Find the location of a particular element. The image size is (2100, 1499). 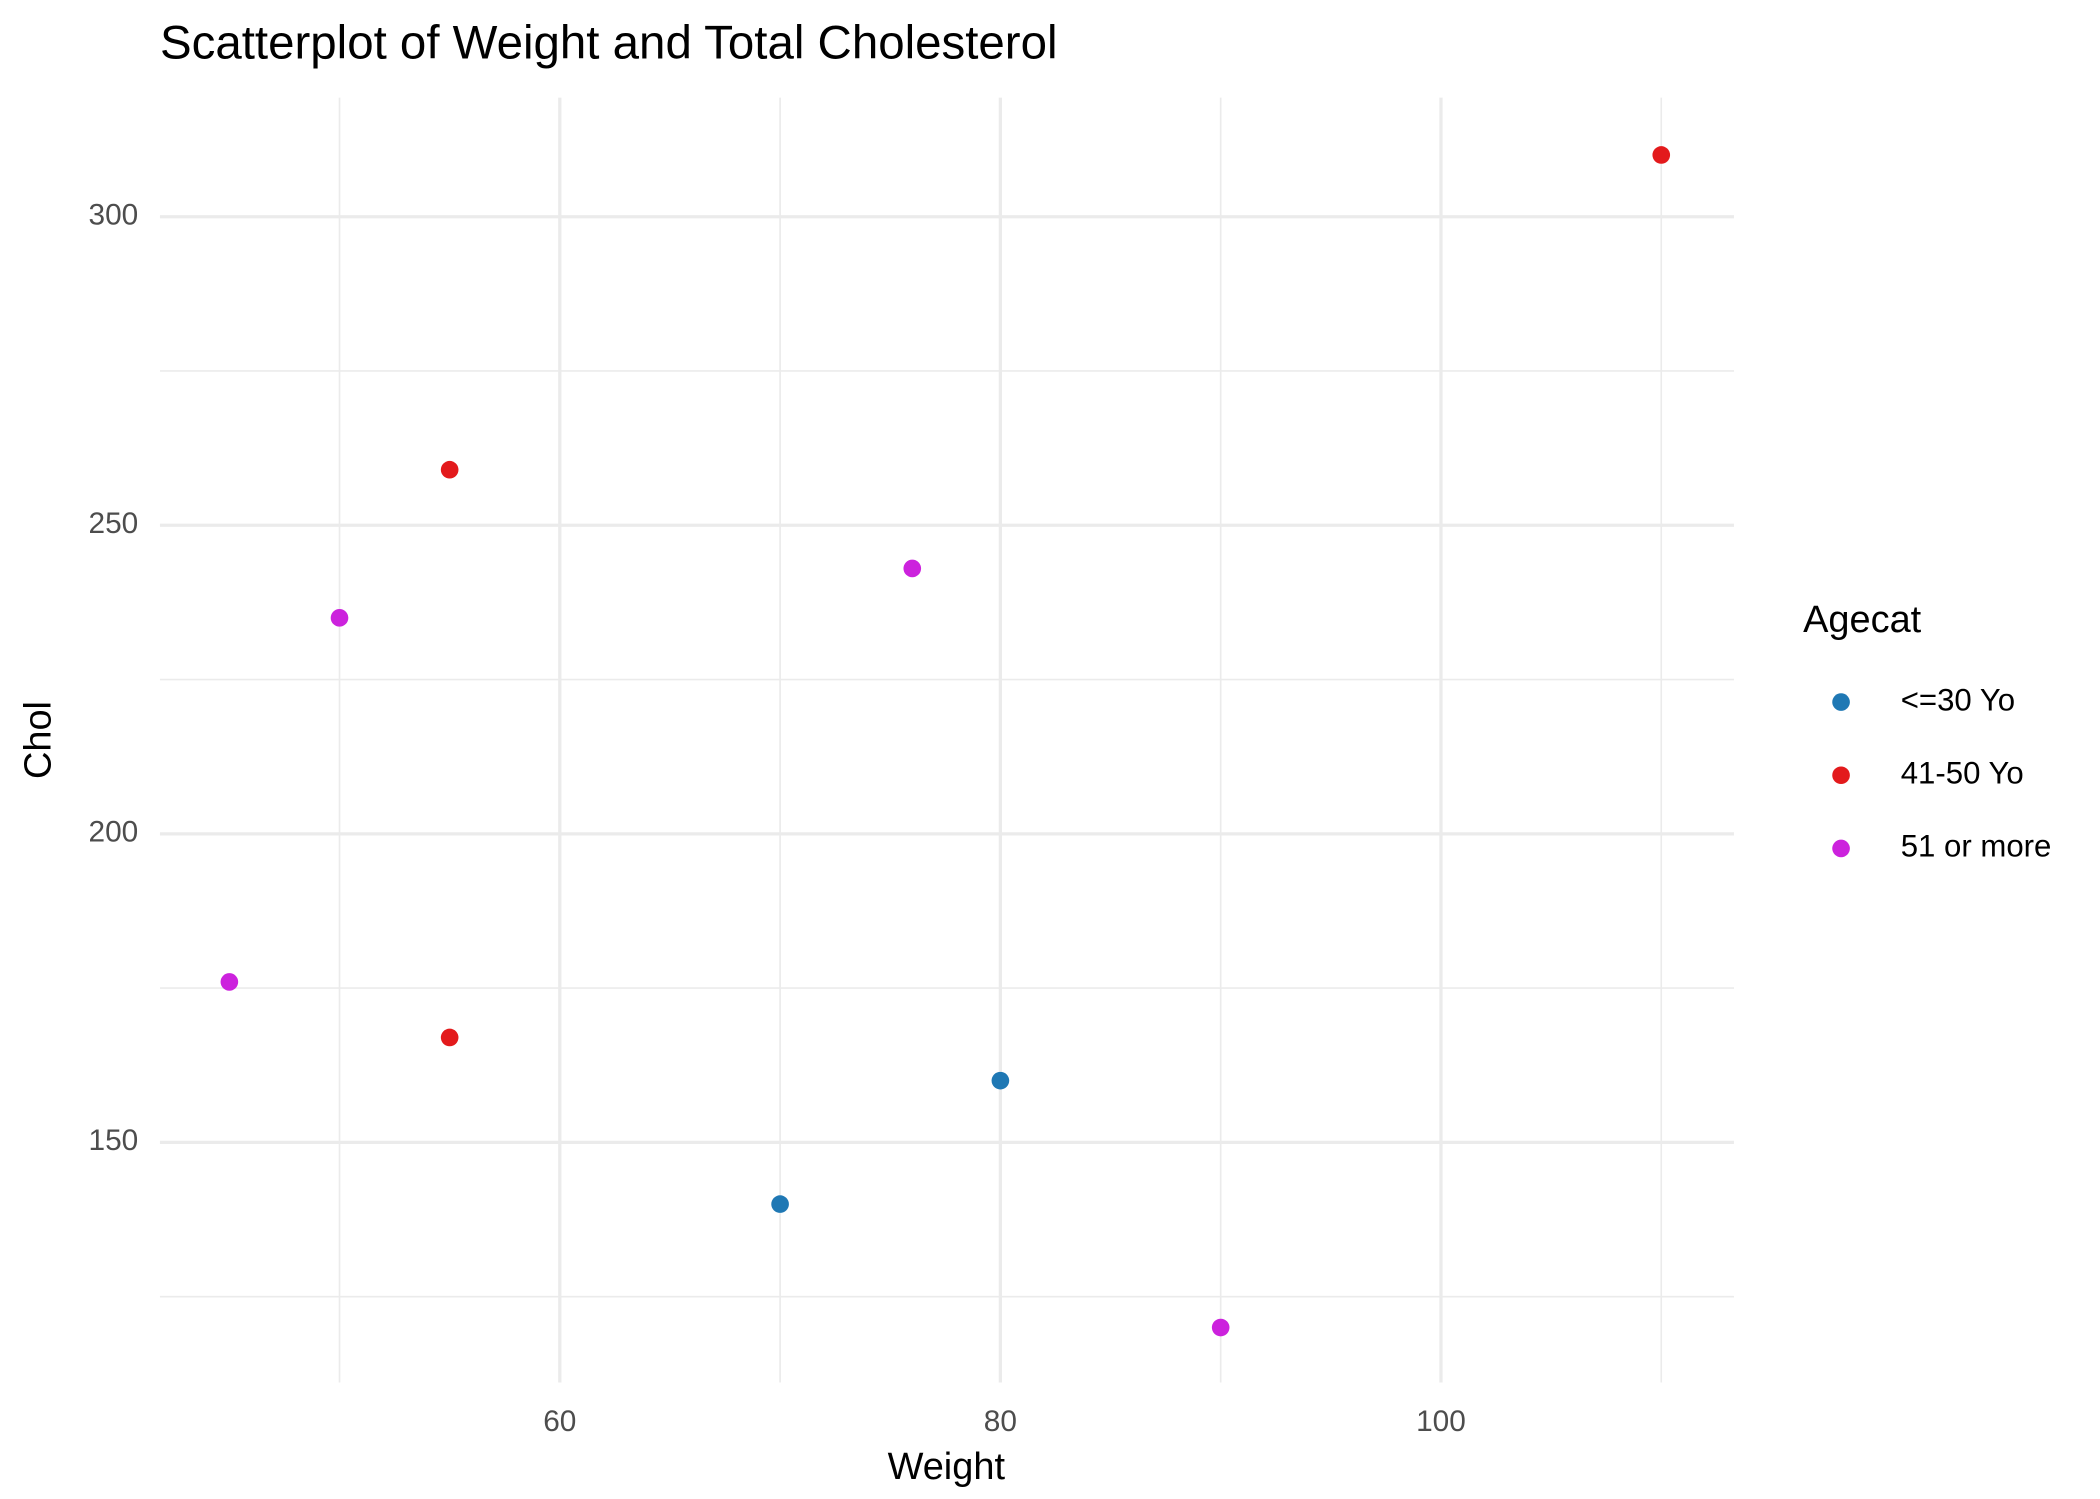

x-tick-label: 60 is located at coordinates (559, 1421).